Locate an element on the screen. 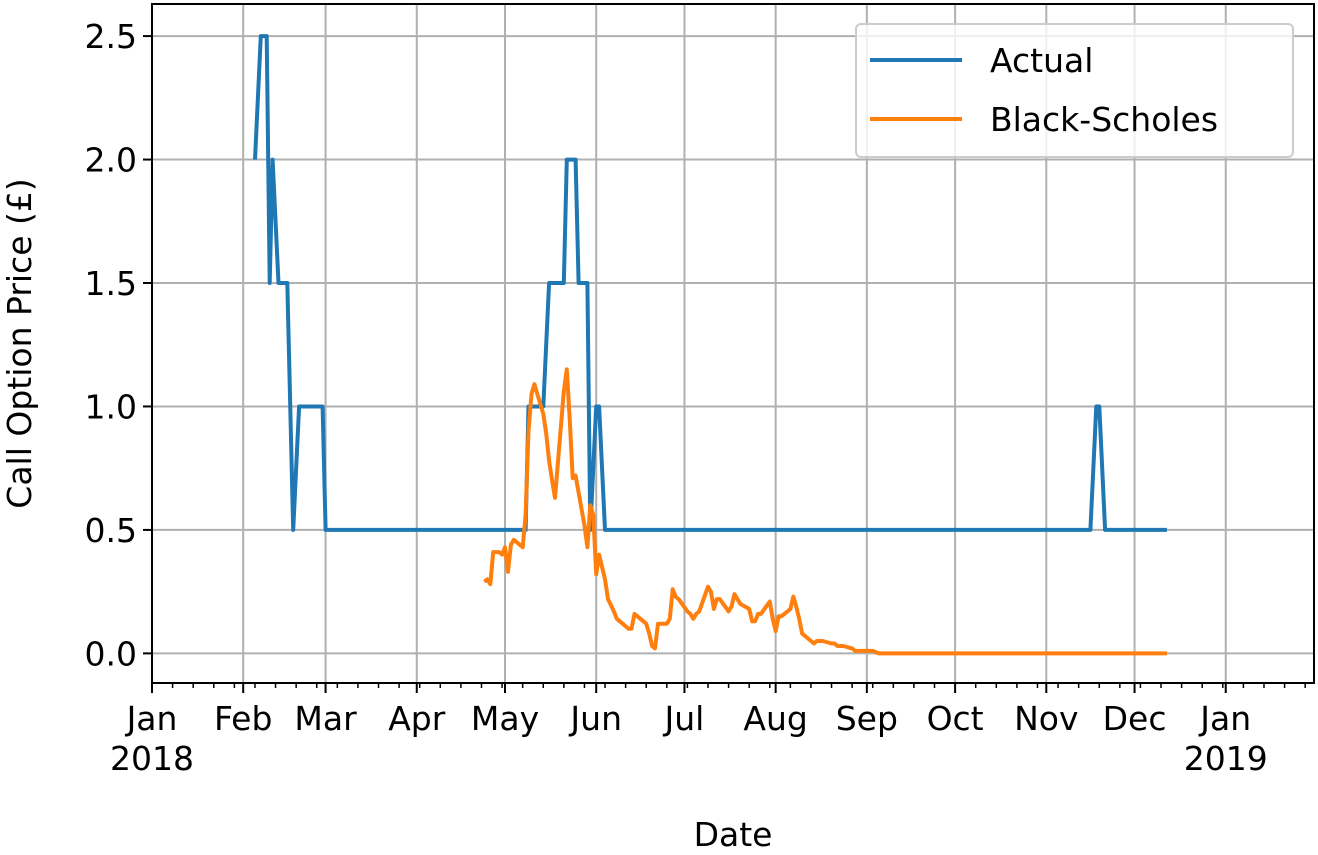 Image resolution: width=1318 pixels, height=855 pixels. y-tick-label: 2.0 is located at coordinates (111, 160).